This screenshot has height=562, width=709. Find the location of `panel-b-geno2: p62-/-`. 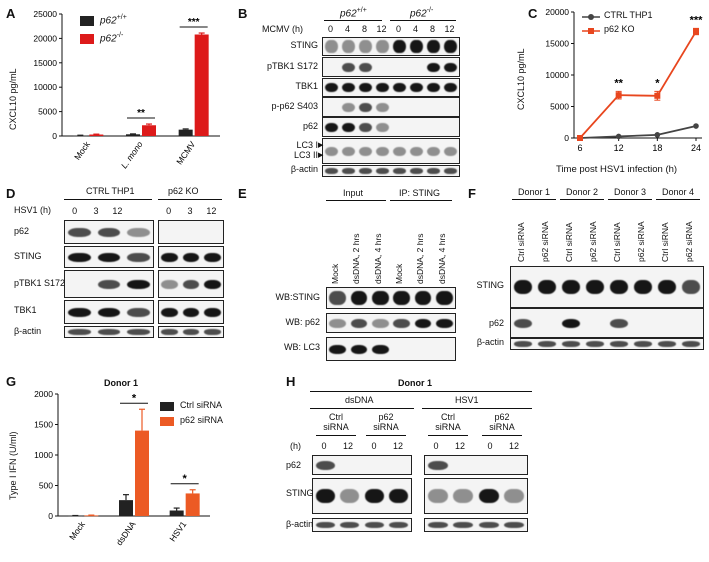

panel-b-geno2: p62-/- is located at coordinates (422, 13).